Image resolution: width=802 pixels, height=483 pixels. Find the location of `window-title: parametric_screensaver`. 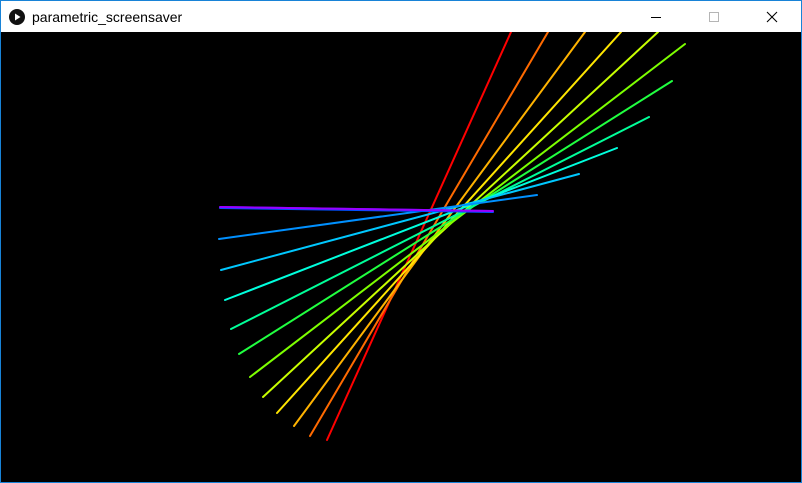

window-title: parametric_screensaver is located at coordinates (107, 16).